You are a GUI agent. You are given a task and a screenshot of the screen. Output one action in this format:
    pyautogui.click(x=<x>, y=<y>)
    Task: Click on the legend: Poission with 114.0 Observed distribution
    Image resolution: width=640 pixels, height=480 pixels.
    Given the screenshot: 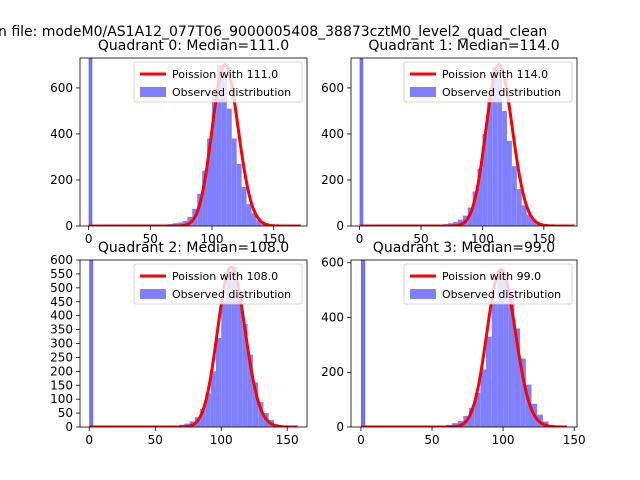 What is the action you would take?
    pyautogui.click(x=488, y=82)
    